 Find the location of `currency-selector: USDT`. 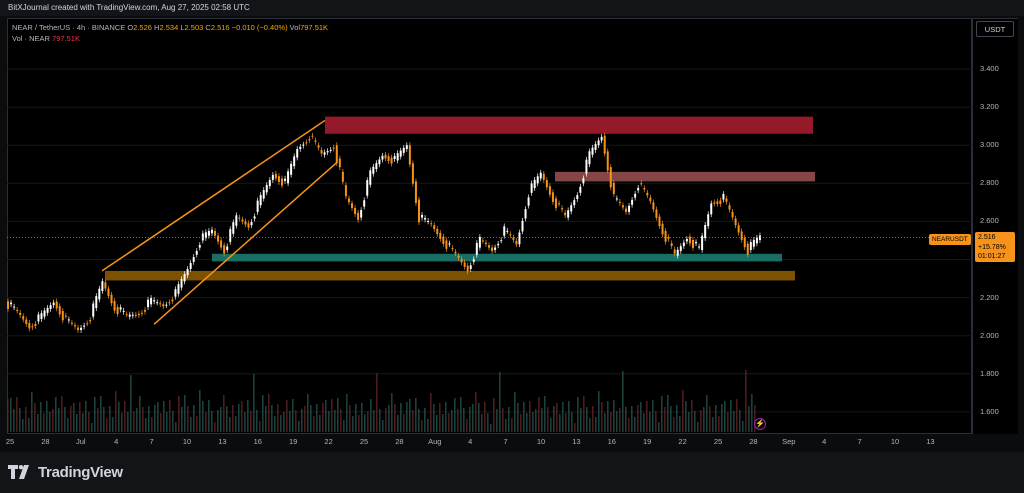

currency-selector: USDT is located at coordinates (995, 29).